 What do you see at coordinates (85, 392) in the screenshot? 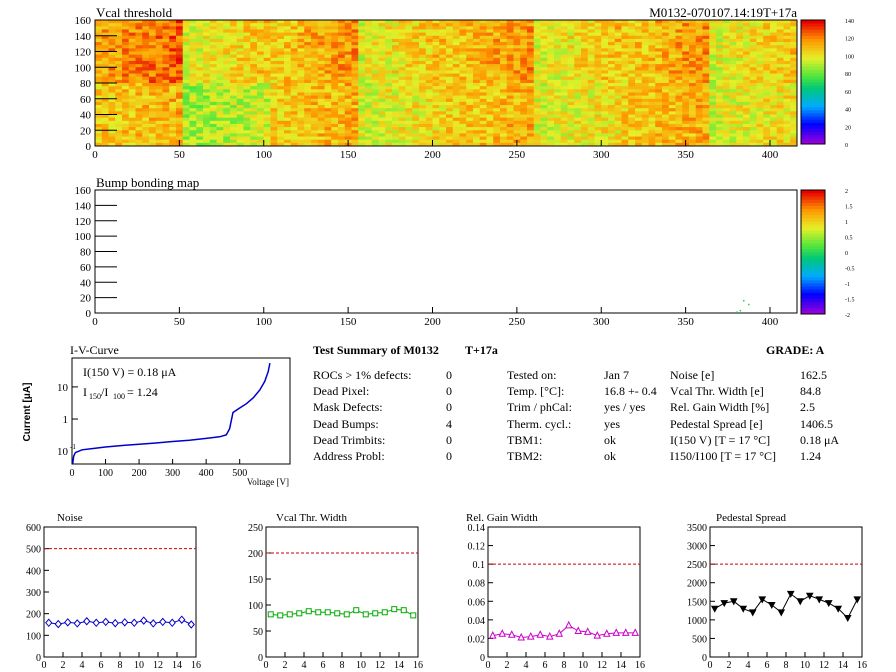
I see `iv-ratio: I` at bounding box center [85, 392].